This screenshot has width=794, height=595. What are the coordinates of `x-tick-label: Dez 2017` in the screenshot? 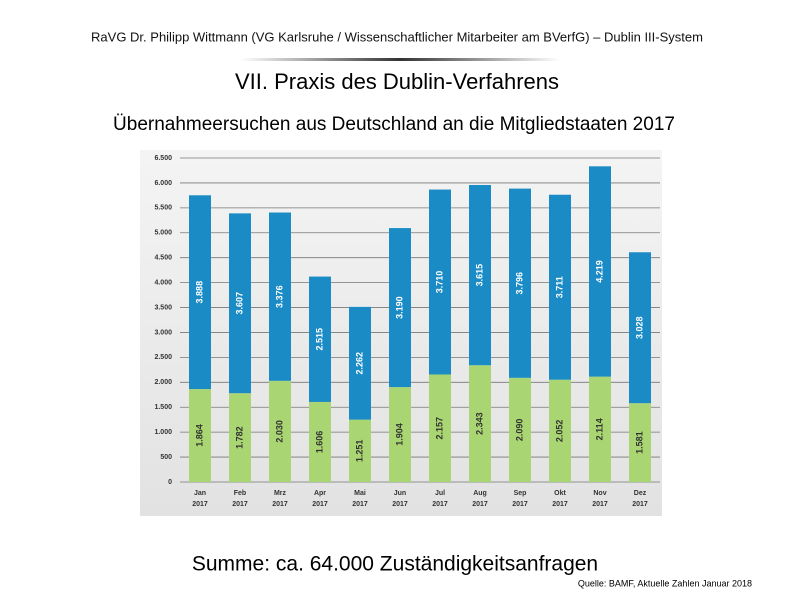 It's located at (640, 499).